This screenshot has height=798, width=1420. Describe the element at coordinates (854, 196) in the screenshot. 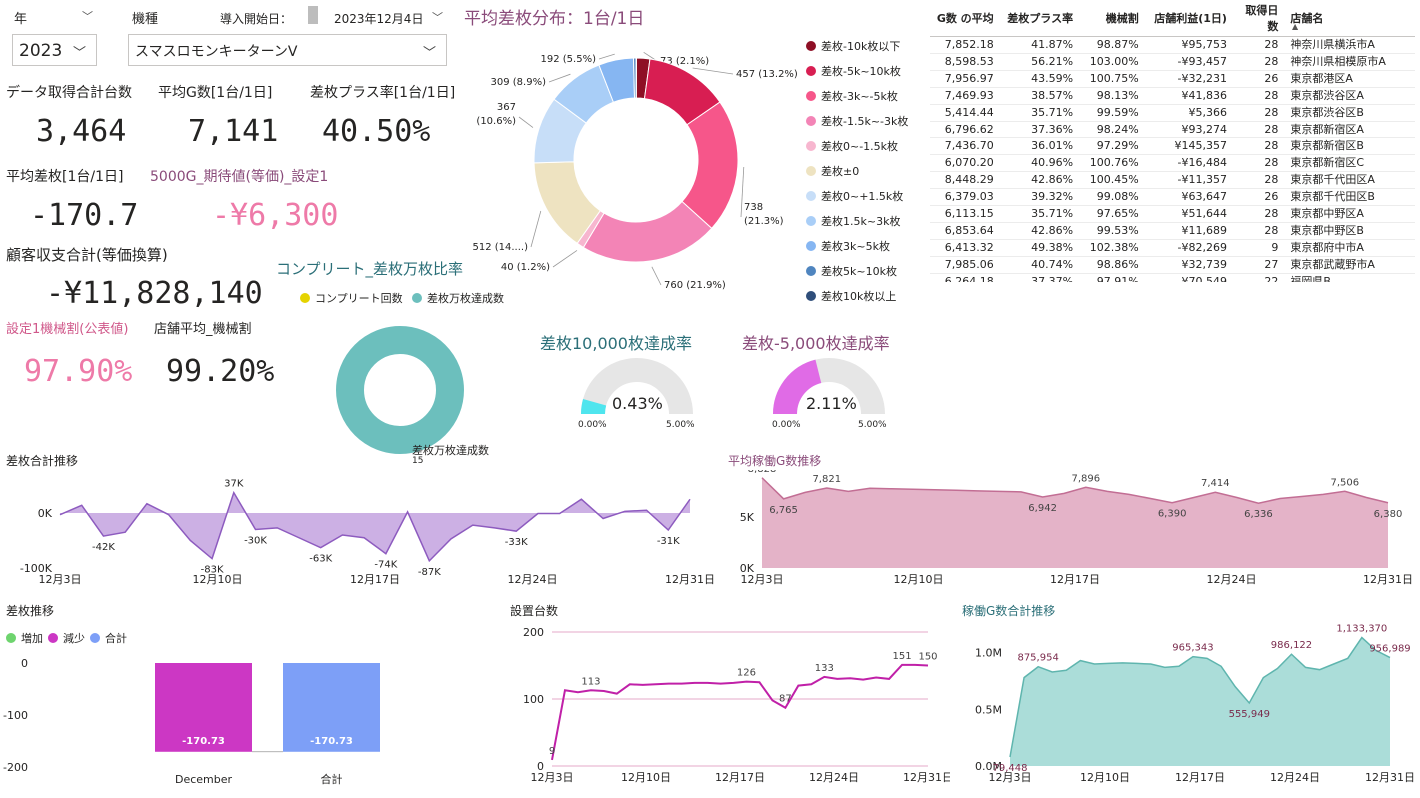

I see `donut-legend-item: 差枚0~+1.5k枚` at that location.